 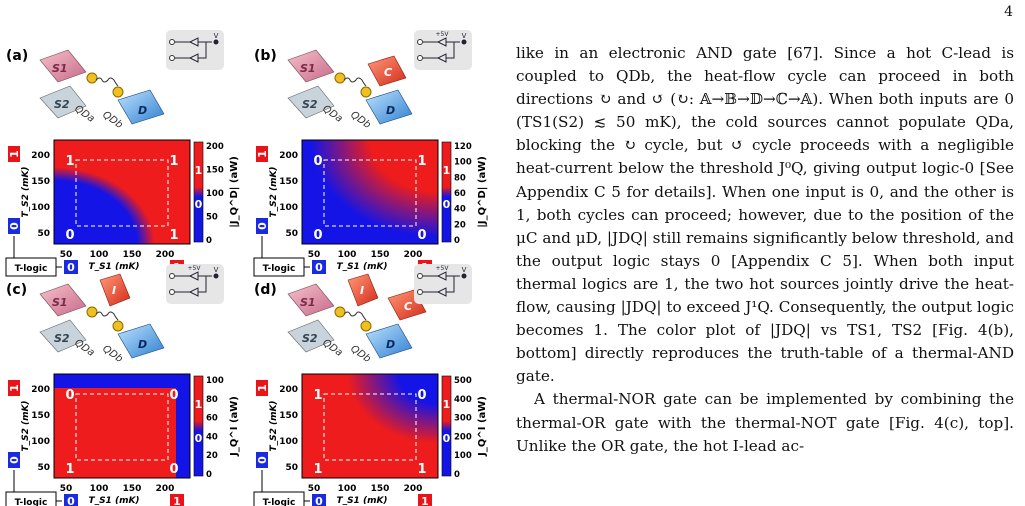 I want to click on device-sketch: S1 S2 QDa QDb I C D, so click(x=357, y=319).